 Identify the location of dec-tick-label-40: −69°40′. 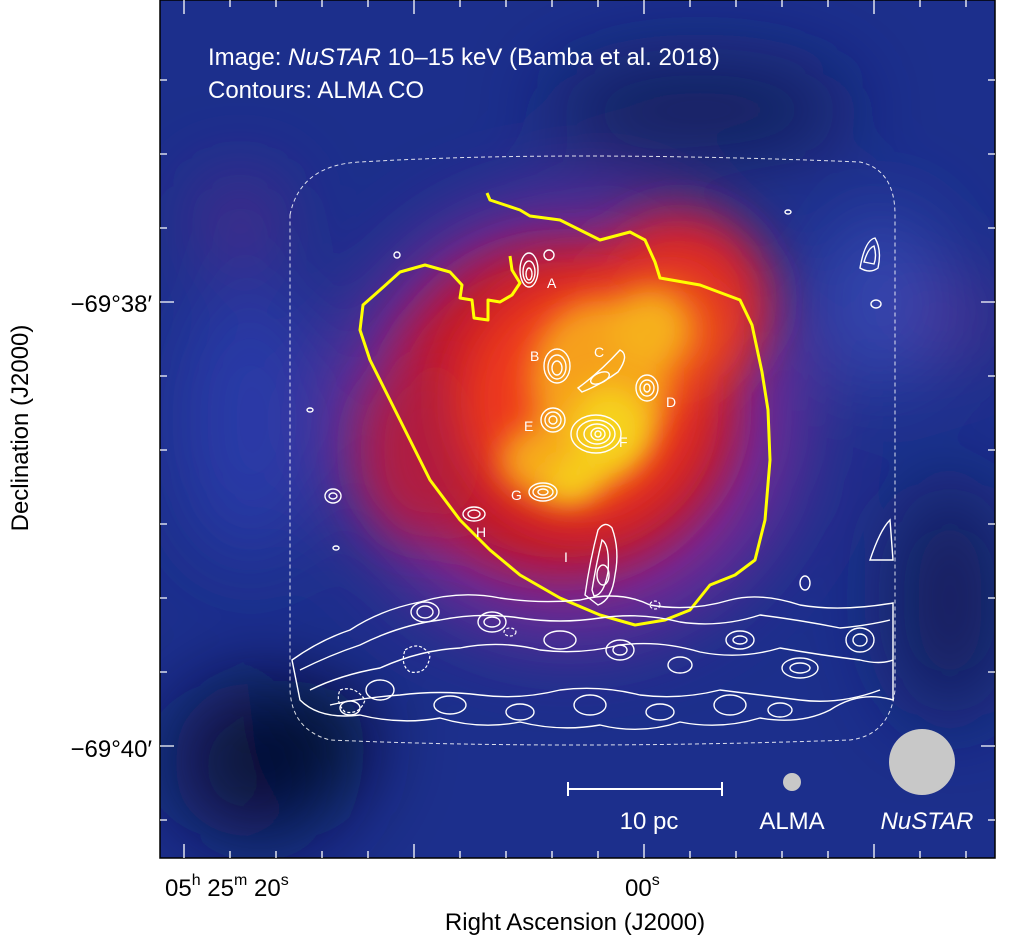
(111, 749).